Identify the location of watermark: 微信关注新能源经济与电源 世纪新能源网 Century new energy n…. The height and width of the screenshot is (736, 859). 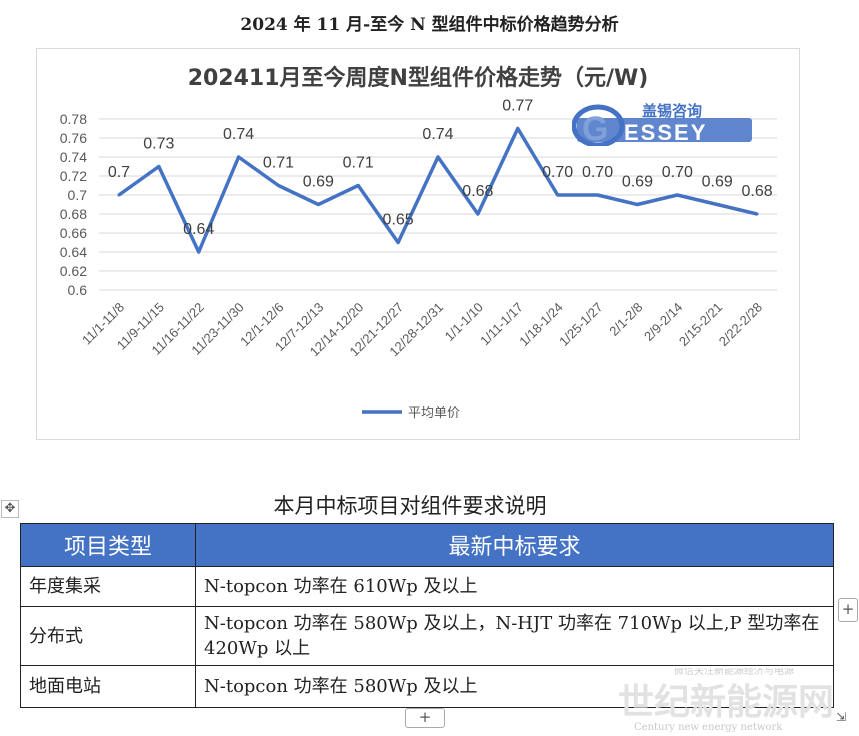
(726, 700).